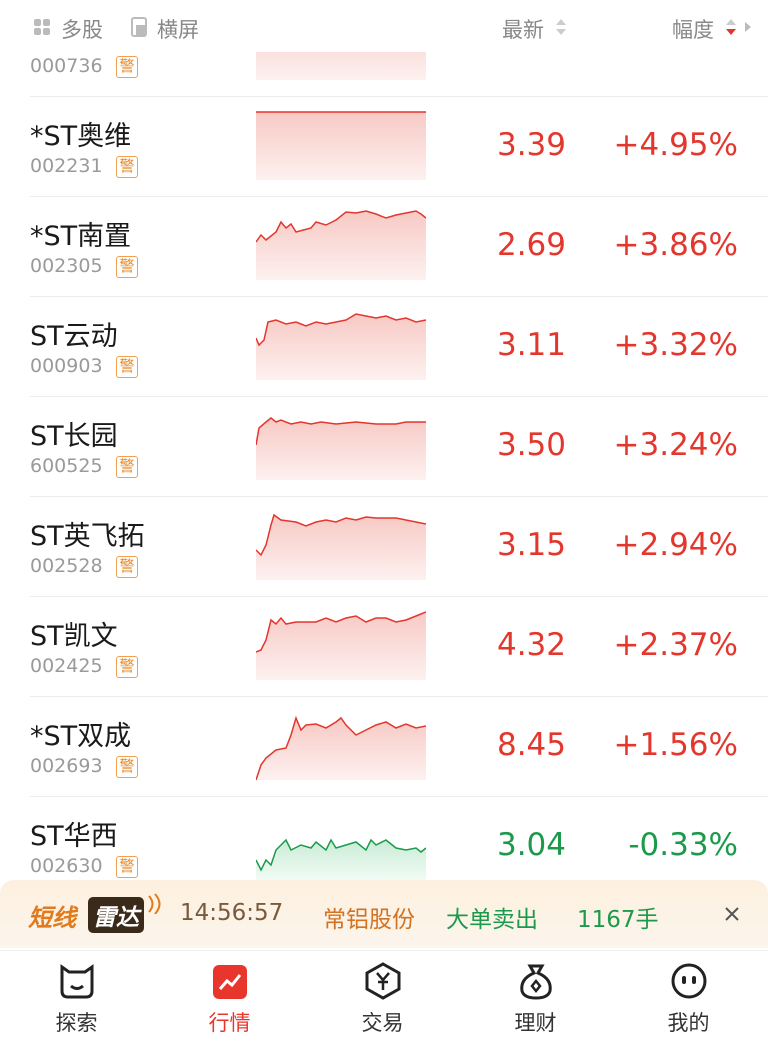 This screenshot has width=768, height=1041. I want to click on nav-label: 探索, so click(76, 1023).